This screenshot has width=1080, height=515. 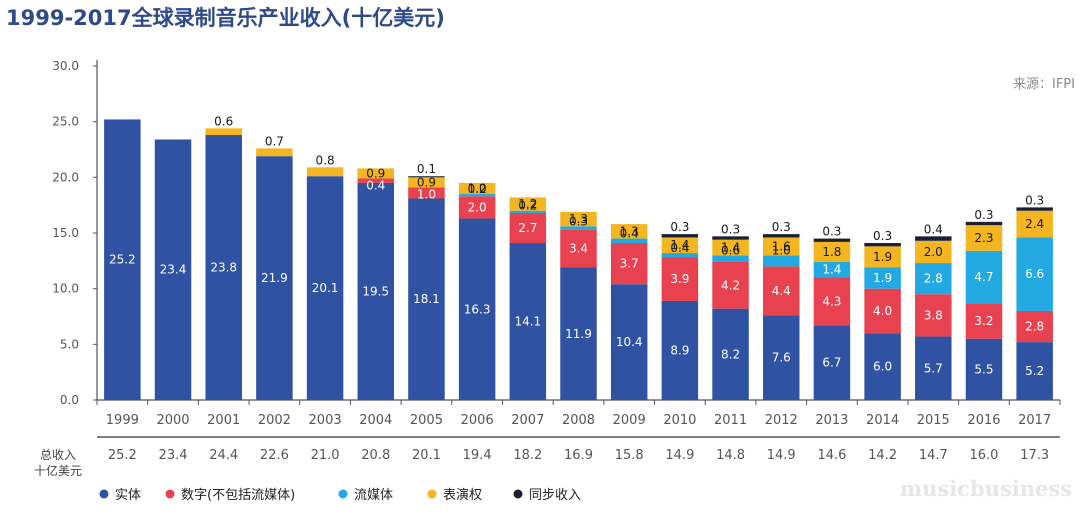 What do you see at coordinates (274, 141) in the screenshot?
I see `data-label-performance: 0.7` at bounding box center [274, 141].